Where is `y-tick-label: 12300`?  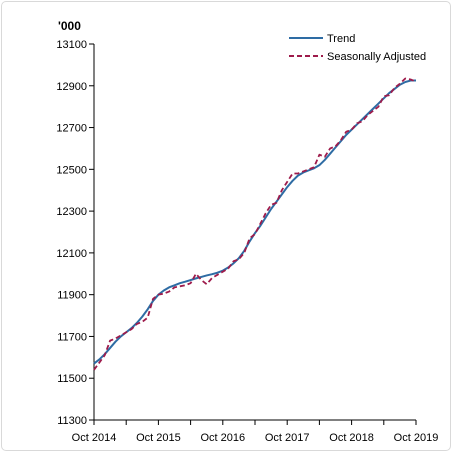
y-tick-label: 12300 is located at coordinates (71, 212).